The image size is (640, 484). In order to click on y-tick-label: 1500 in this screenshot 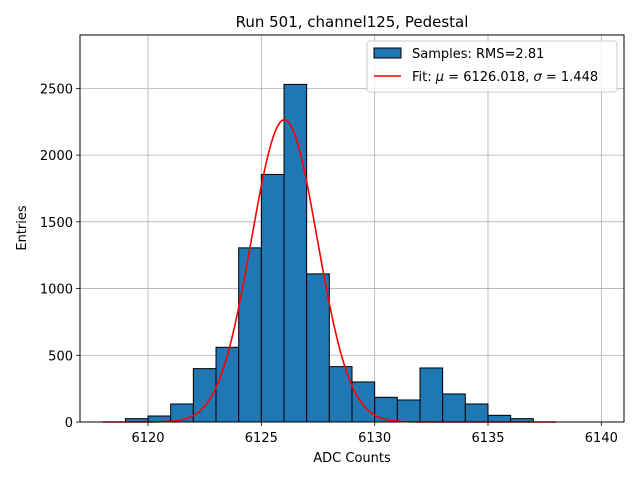, I will do `click(56, 223)`.